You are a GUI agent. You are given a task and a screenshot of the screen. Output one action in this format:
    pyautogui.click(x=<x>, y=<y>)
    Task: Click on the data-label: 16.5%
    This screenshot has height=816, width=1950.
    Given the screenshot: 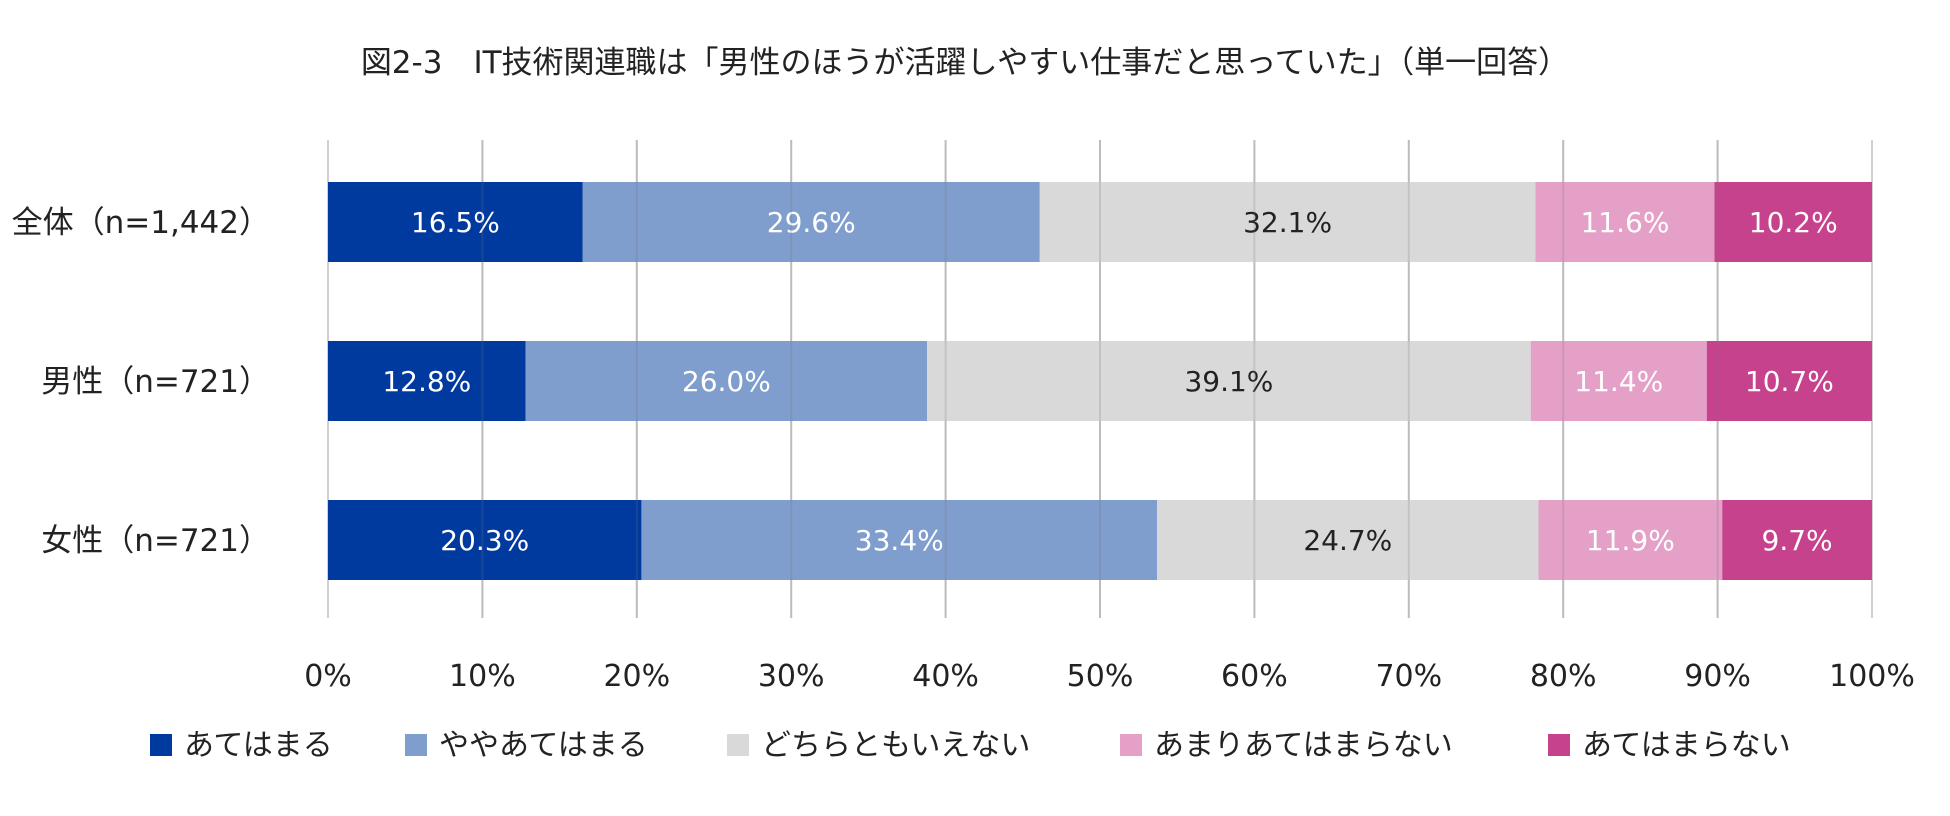 What is the action you would take?
    pyautogui.click(x=455, y=222)
    